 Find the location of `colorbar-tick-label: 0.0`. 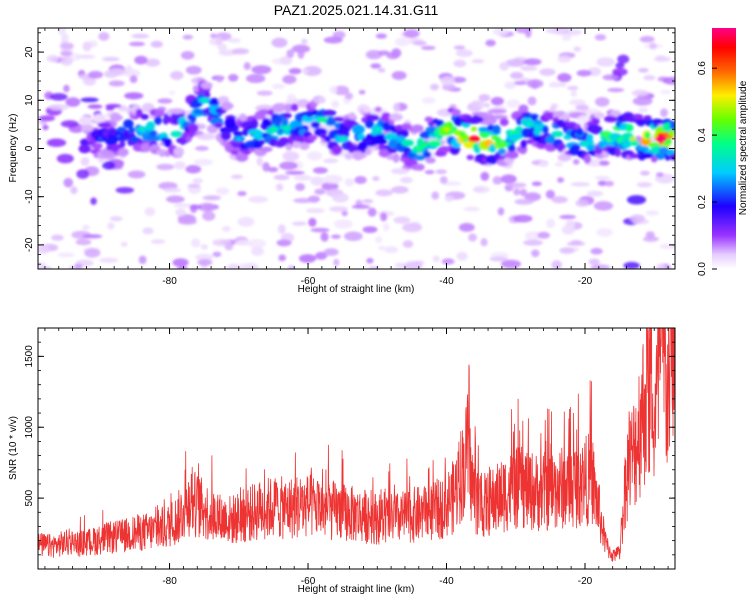

colorbar-tick-label: 0.0 is located at coordinates (702, 269).